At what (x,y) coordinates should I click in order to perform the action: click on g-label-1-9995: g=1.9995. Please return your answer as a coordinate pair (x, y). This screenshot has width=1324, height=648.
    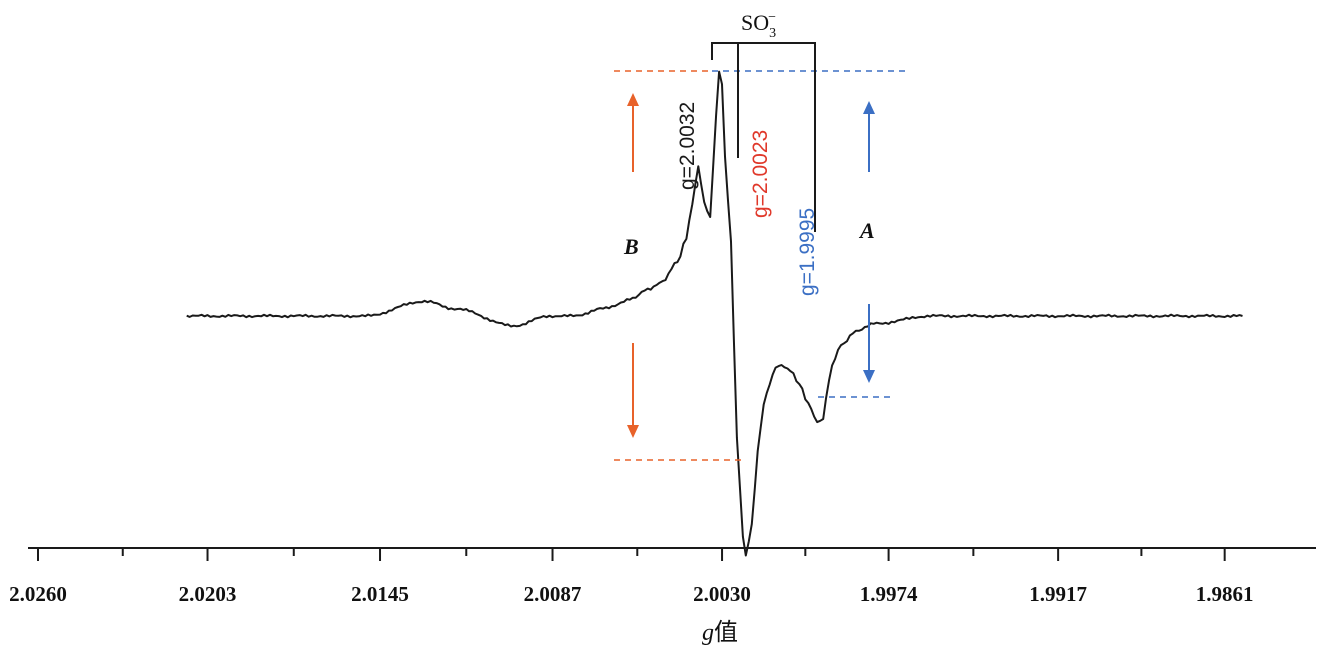
    Looking at the image, I should click on (807, 252).